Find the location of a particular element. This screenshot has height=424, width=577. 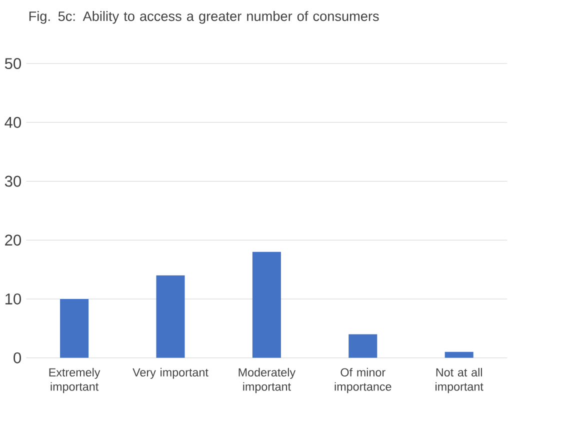

x-tick-label: Extremely important is located at coordinates (74, 381).